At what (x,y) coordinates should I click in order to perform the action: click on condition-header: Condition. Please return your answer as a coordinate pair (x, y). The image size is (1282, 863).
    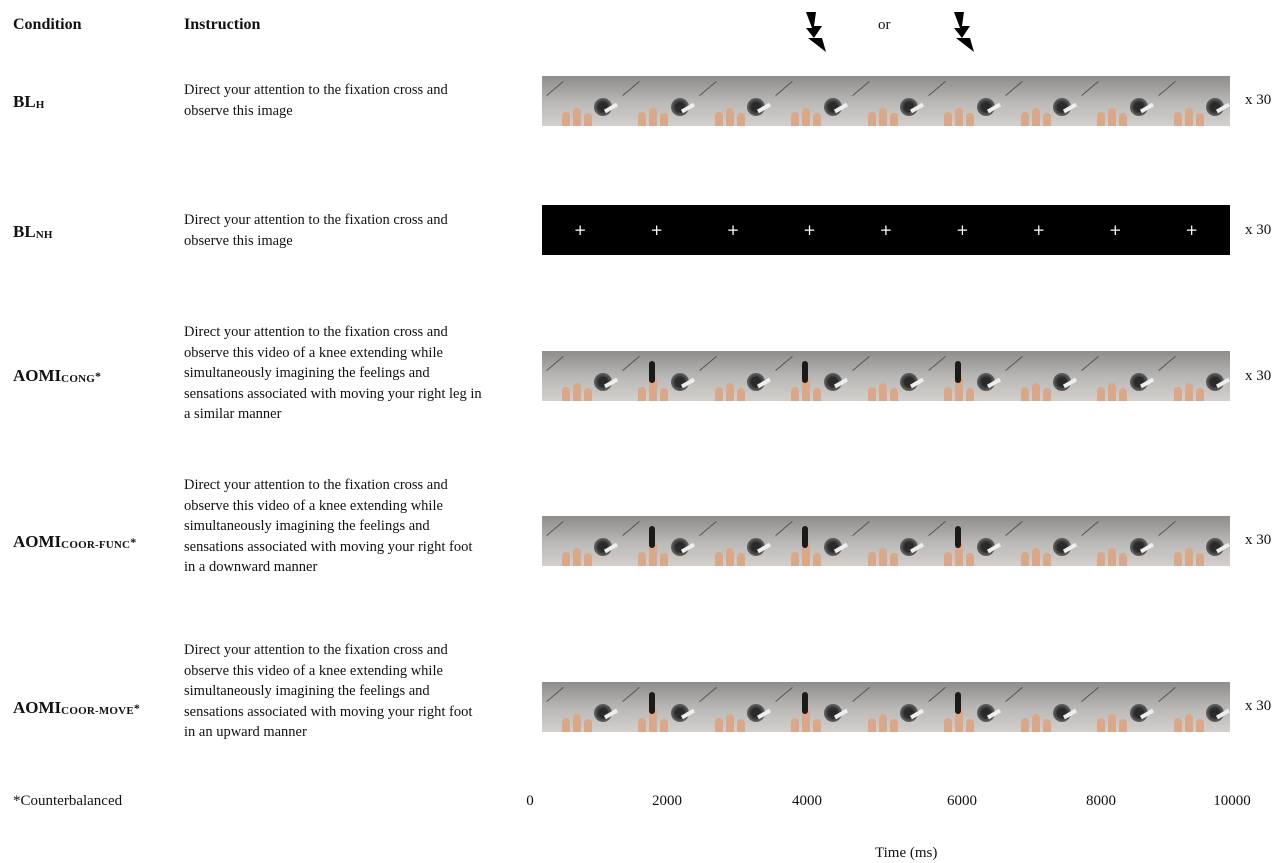
    Looking at the image, I should click on (47, 24).